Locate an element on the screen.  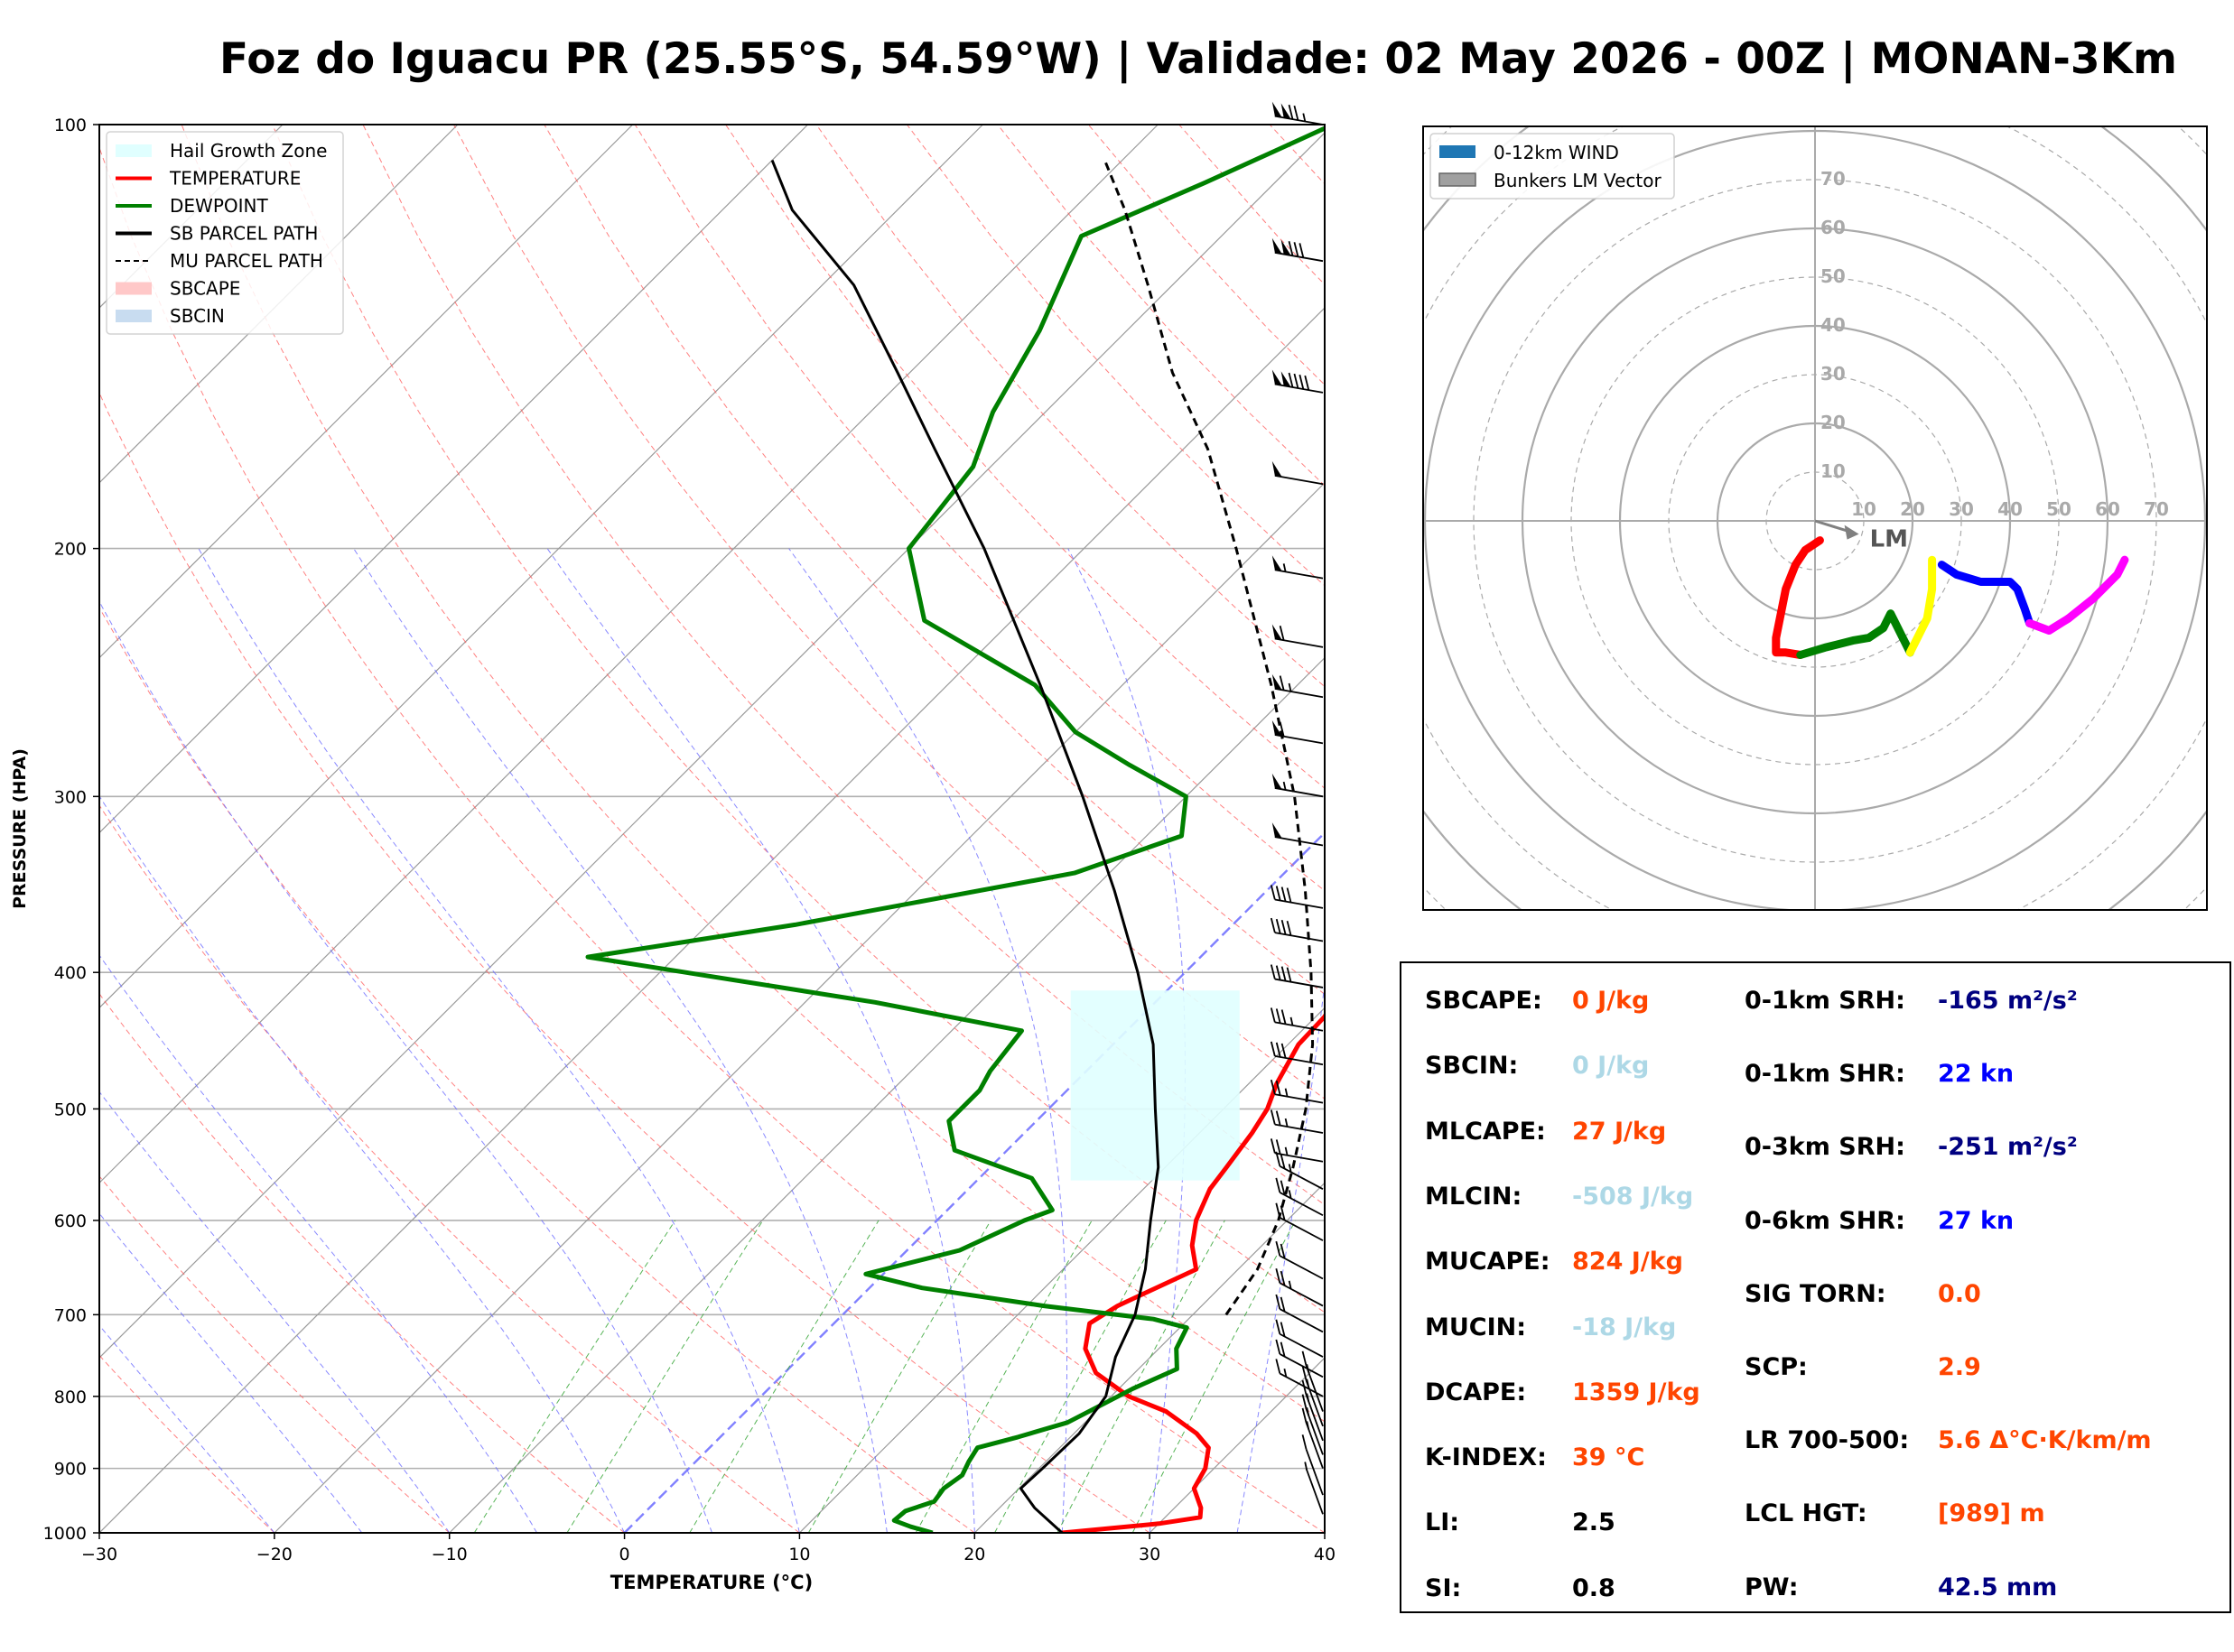
hodo-legend-lm-swatch is located at coordinates (1457, 179).